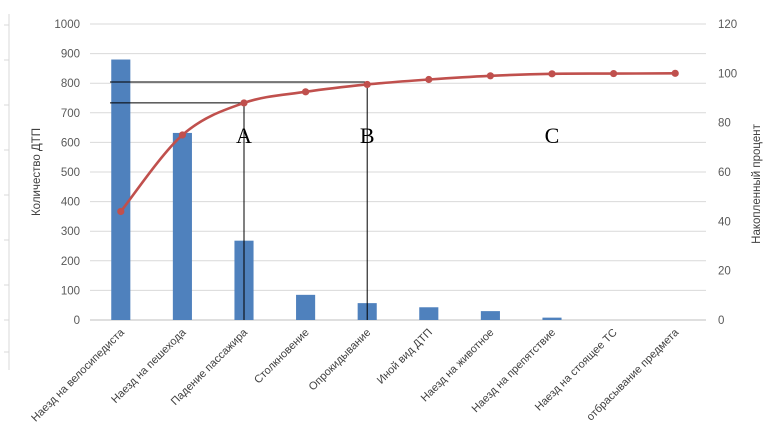 This screenshot has height=432, width=774. I want to click on y2-tick-label: 60, so click(724, 173).